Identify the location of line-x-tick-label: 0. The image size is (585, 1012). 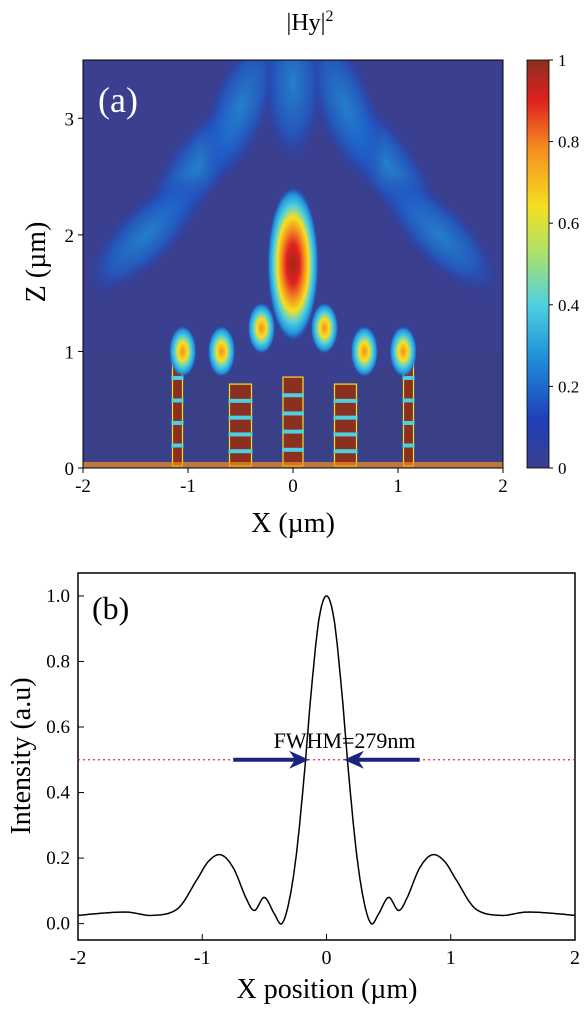
(327, 958).